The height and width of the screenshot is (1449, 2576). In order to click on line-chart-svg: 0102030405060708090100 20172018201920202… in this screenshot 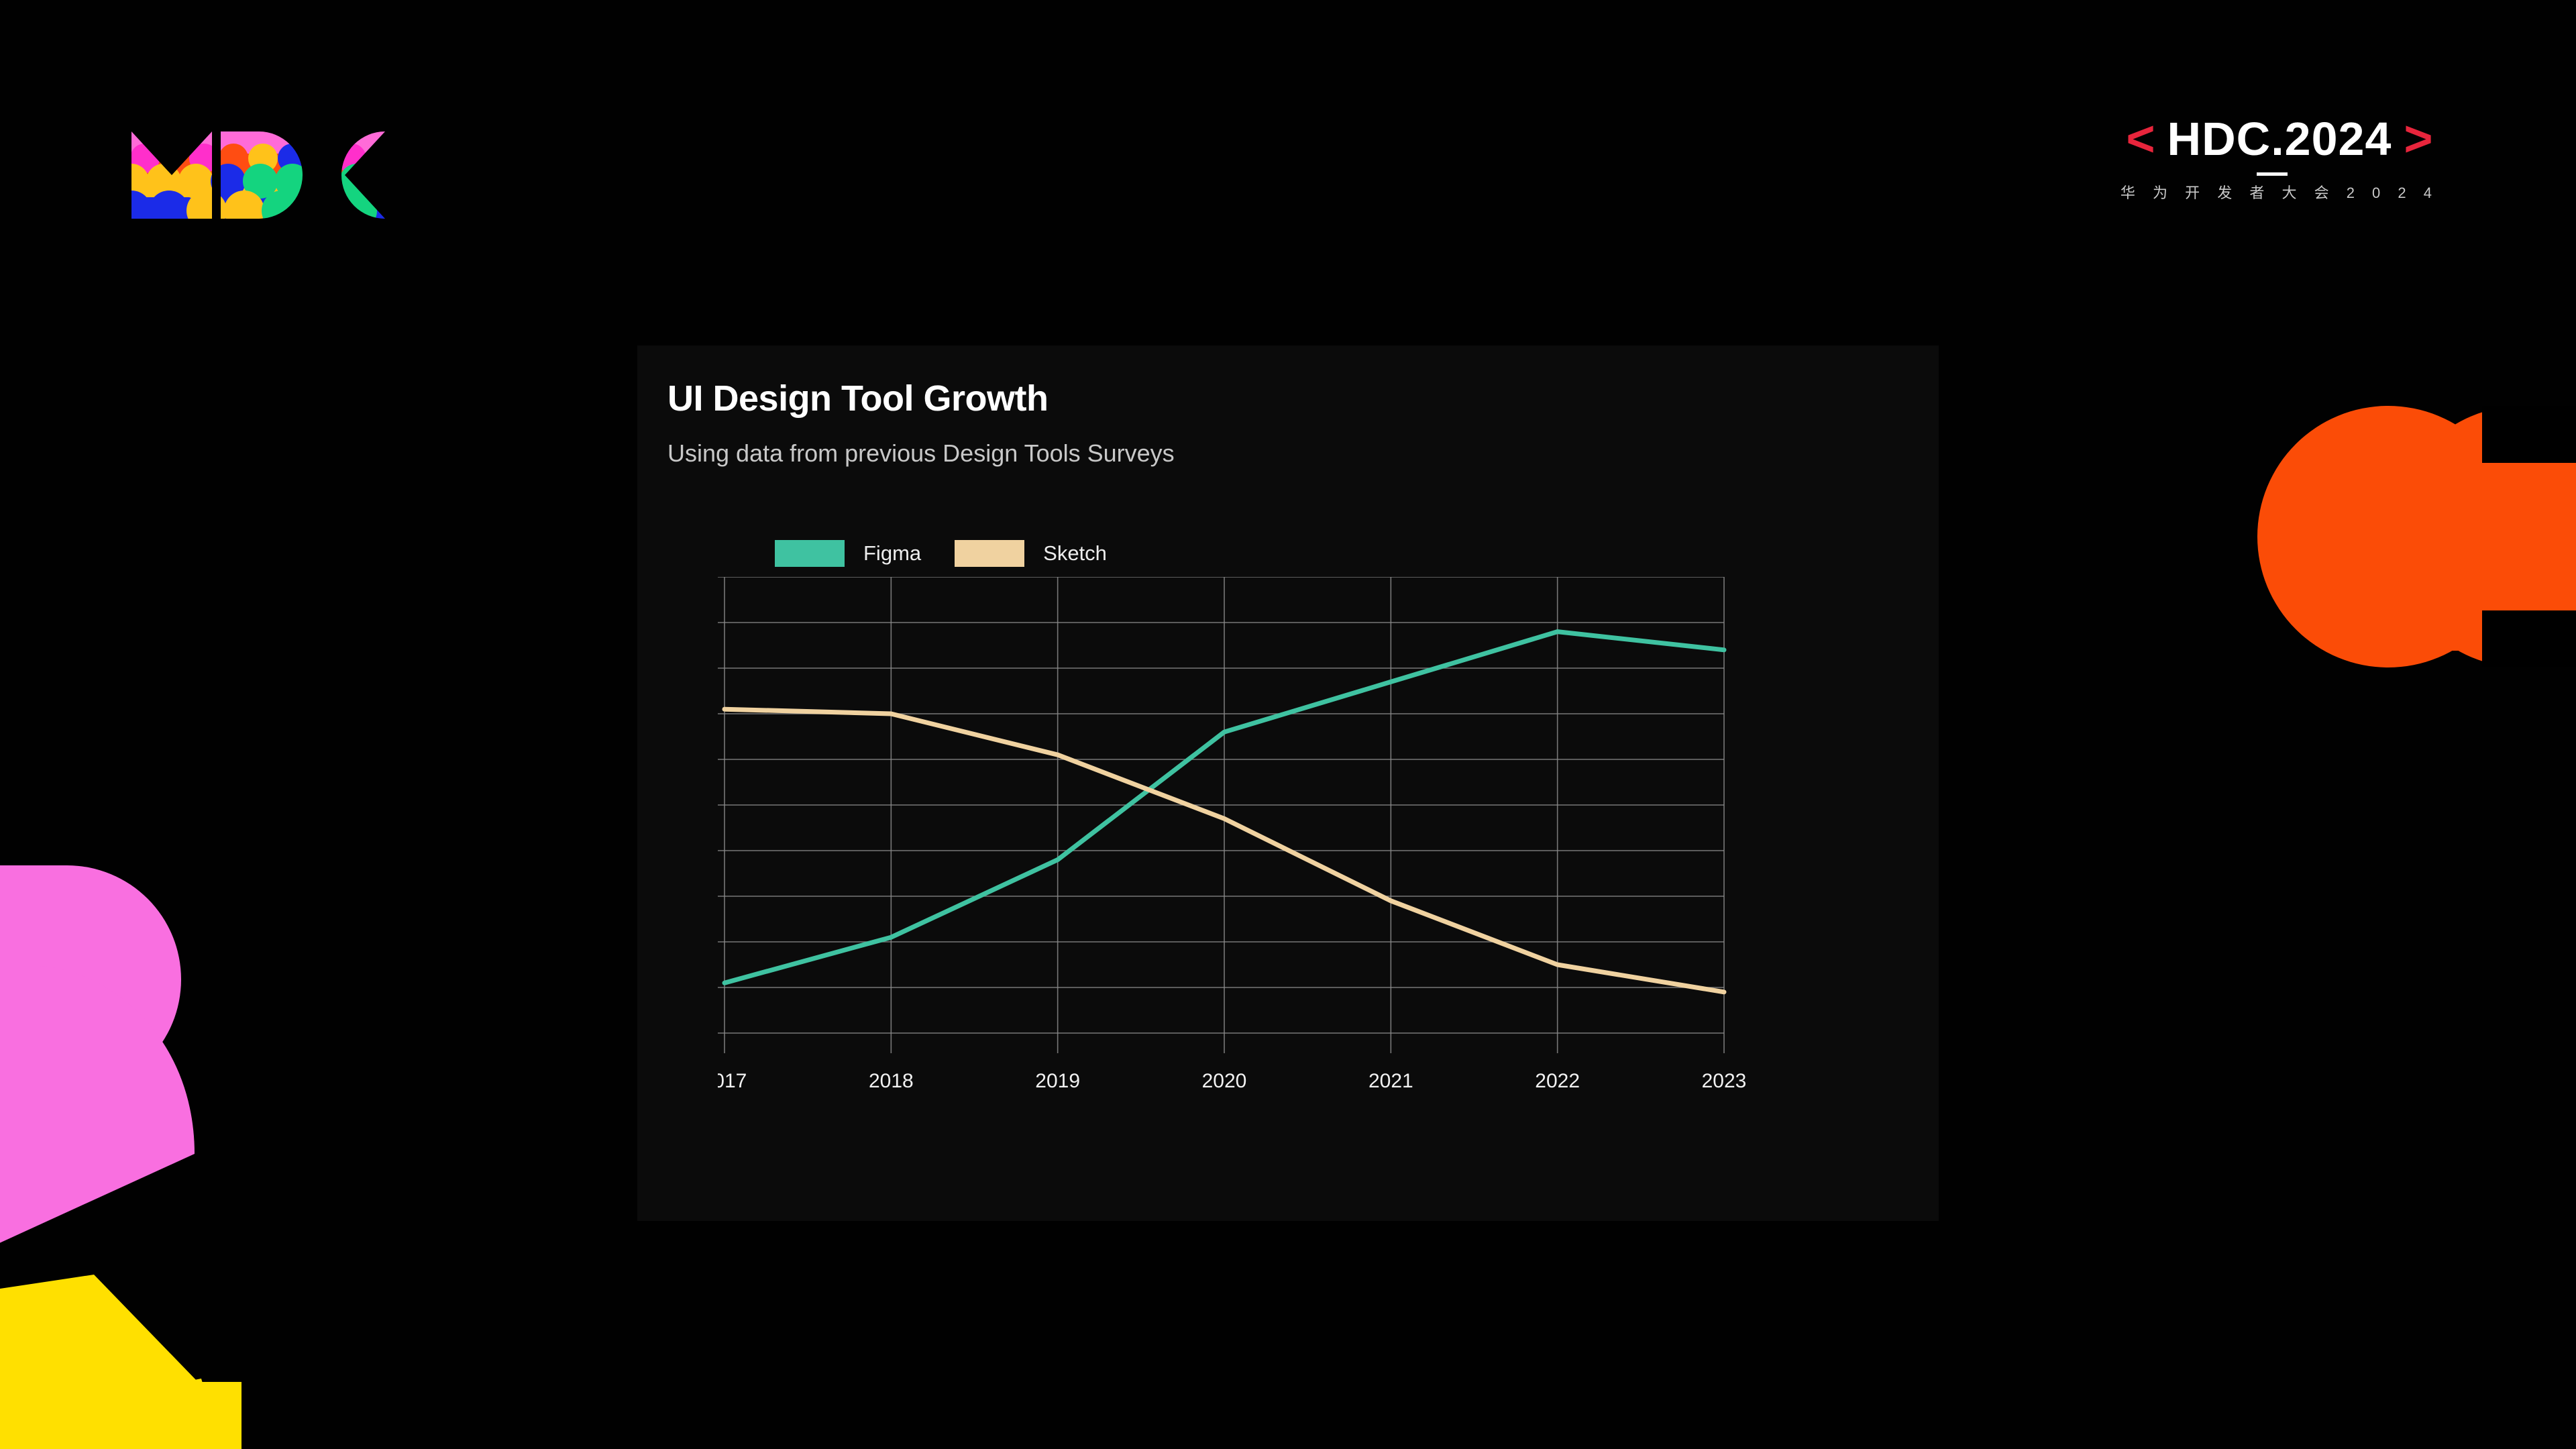, I will do `click(1232, 834)`.